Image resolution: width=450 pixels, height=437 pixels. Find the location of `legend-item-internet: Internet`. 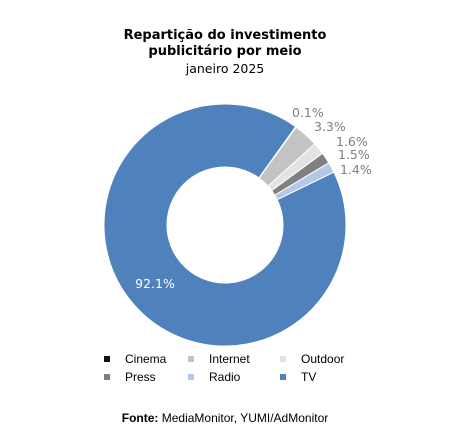

legend-item-internet: Internet is located at coordinates (234, 358).